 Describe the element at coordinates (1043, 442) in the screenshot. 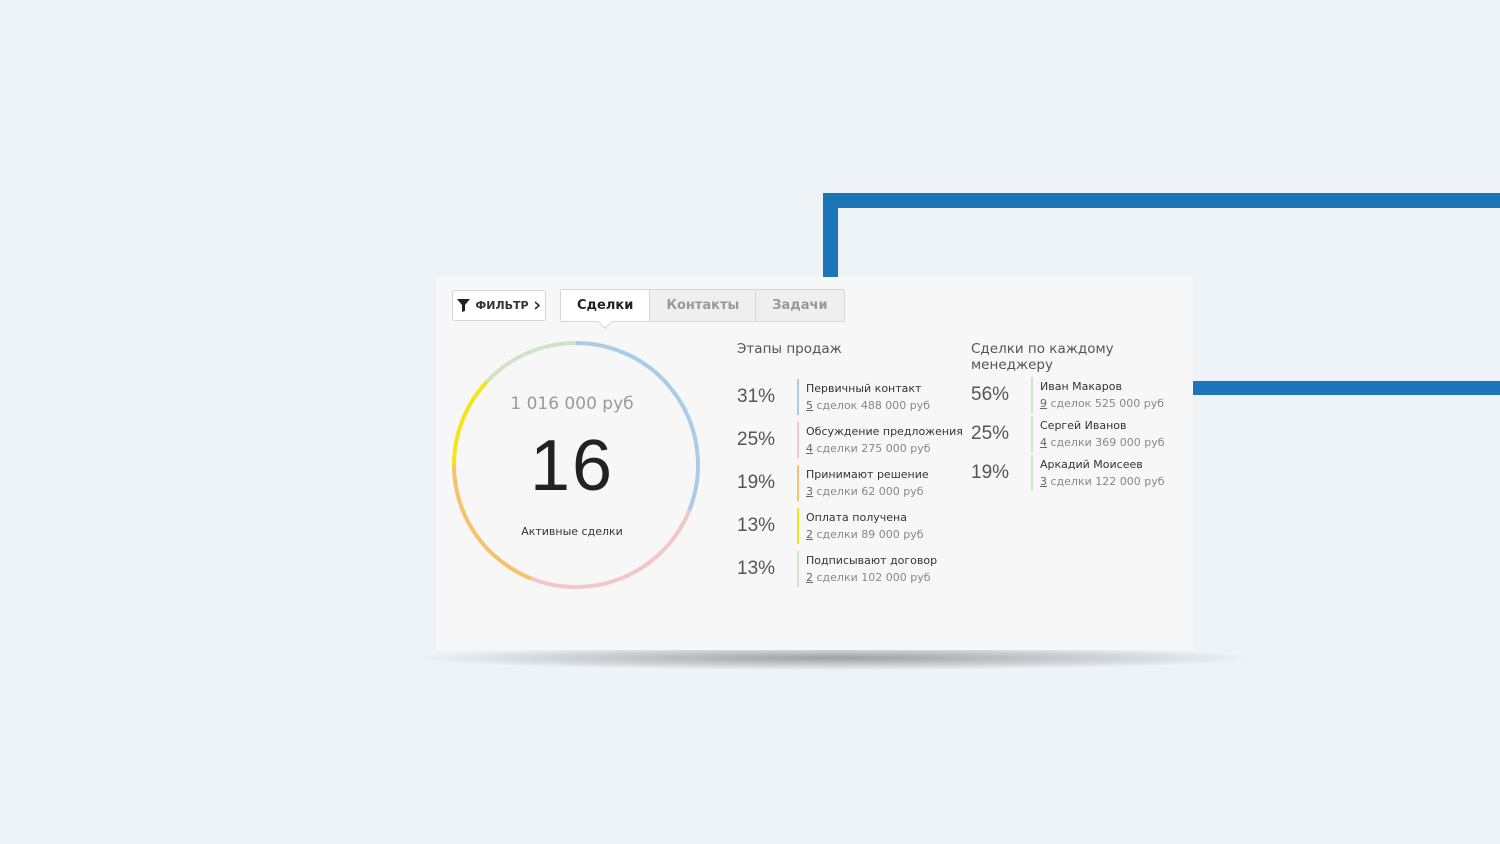

I see `manager-deals-link: 4` at that location.